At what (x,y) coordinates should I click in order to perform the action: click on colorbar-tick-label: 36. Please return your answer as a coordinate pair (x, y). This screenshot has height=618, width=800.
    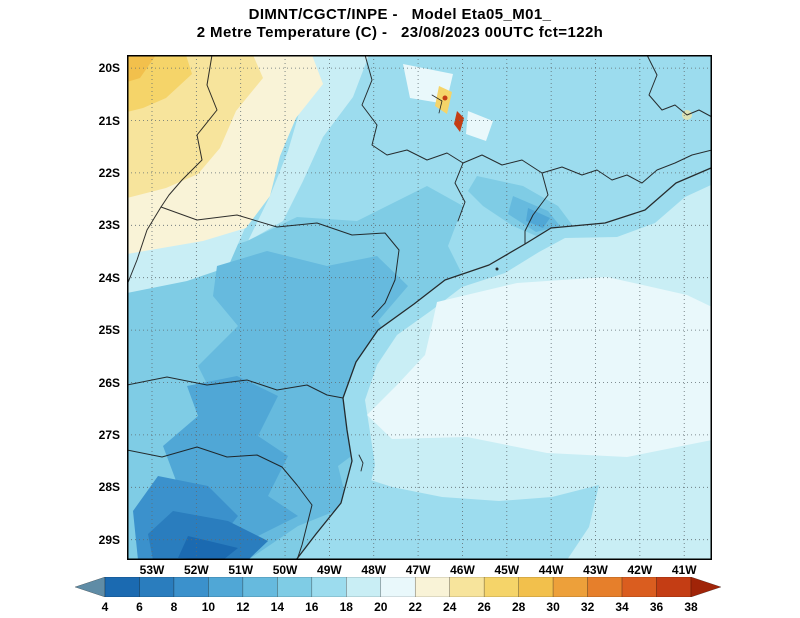
    Looking at the image, I should click on (656, 607).